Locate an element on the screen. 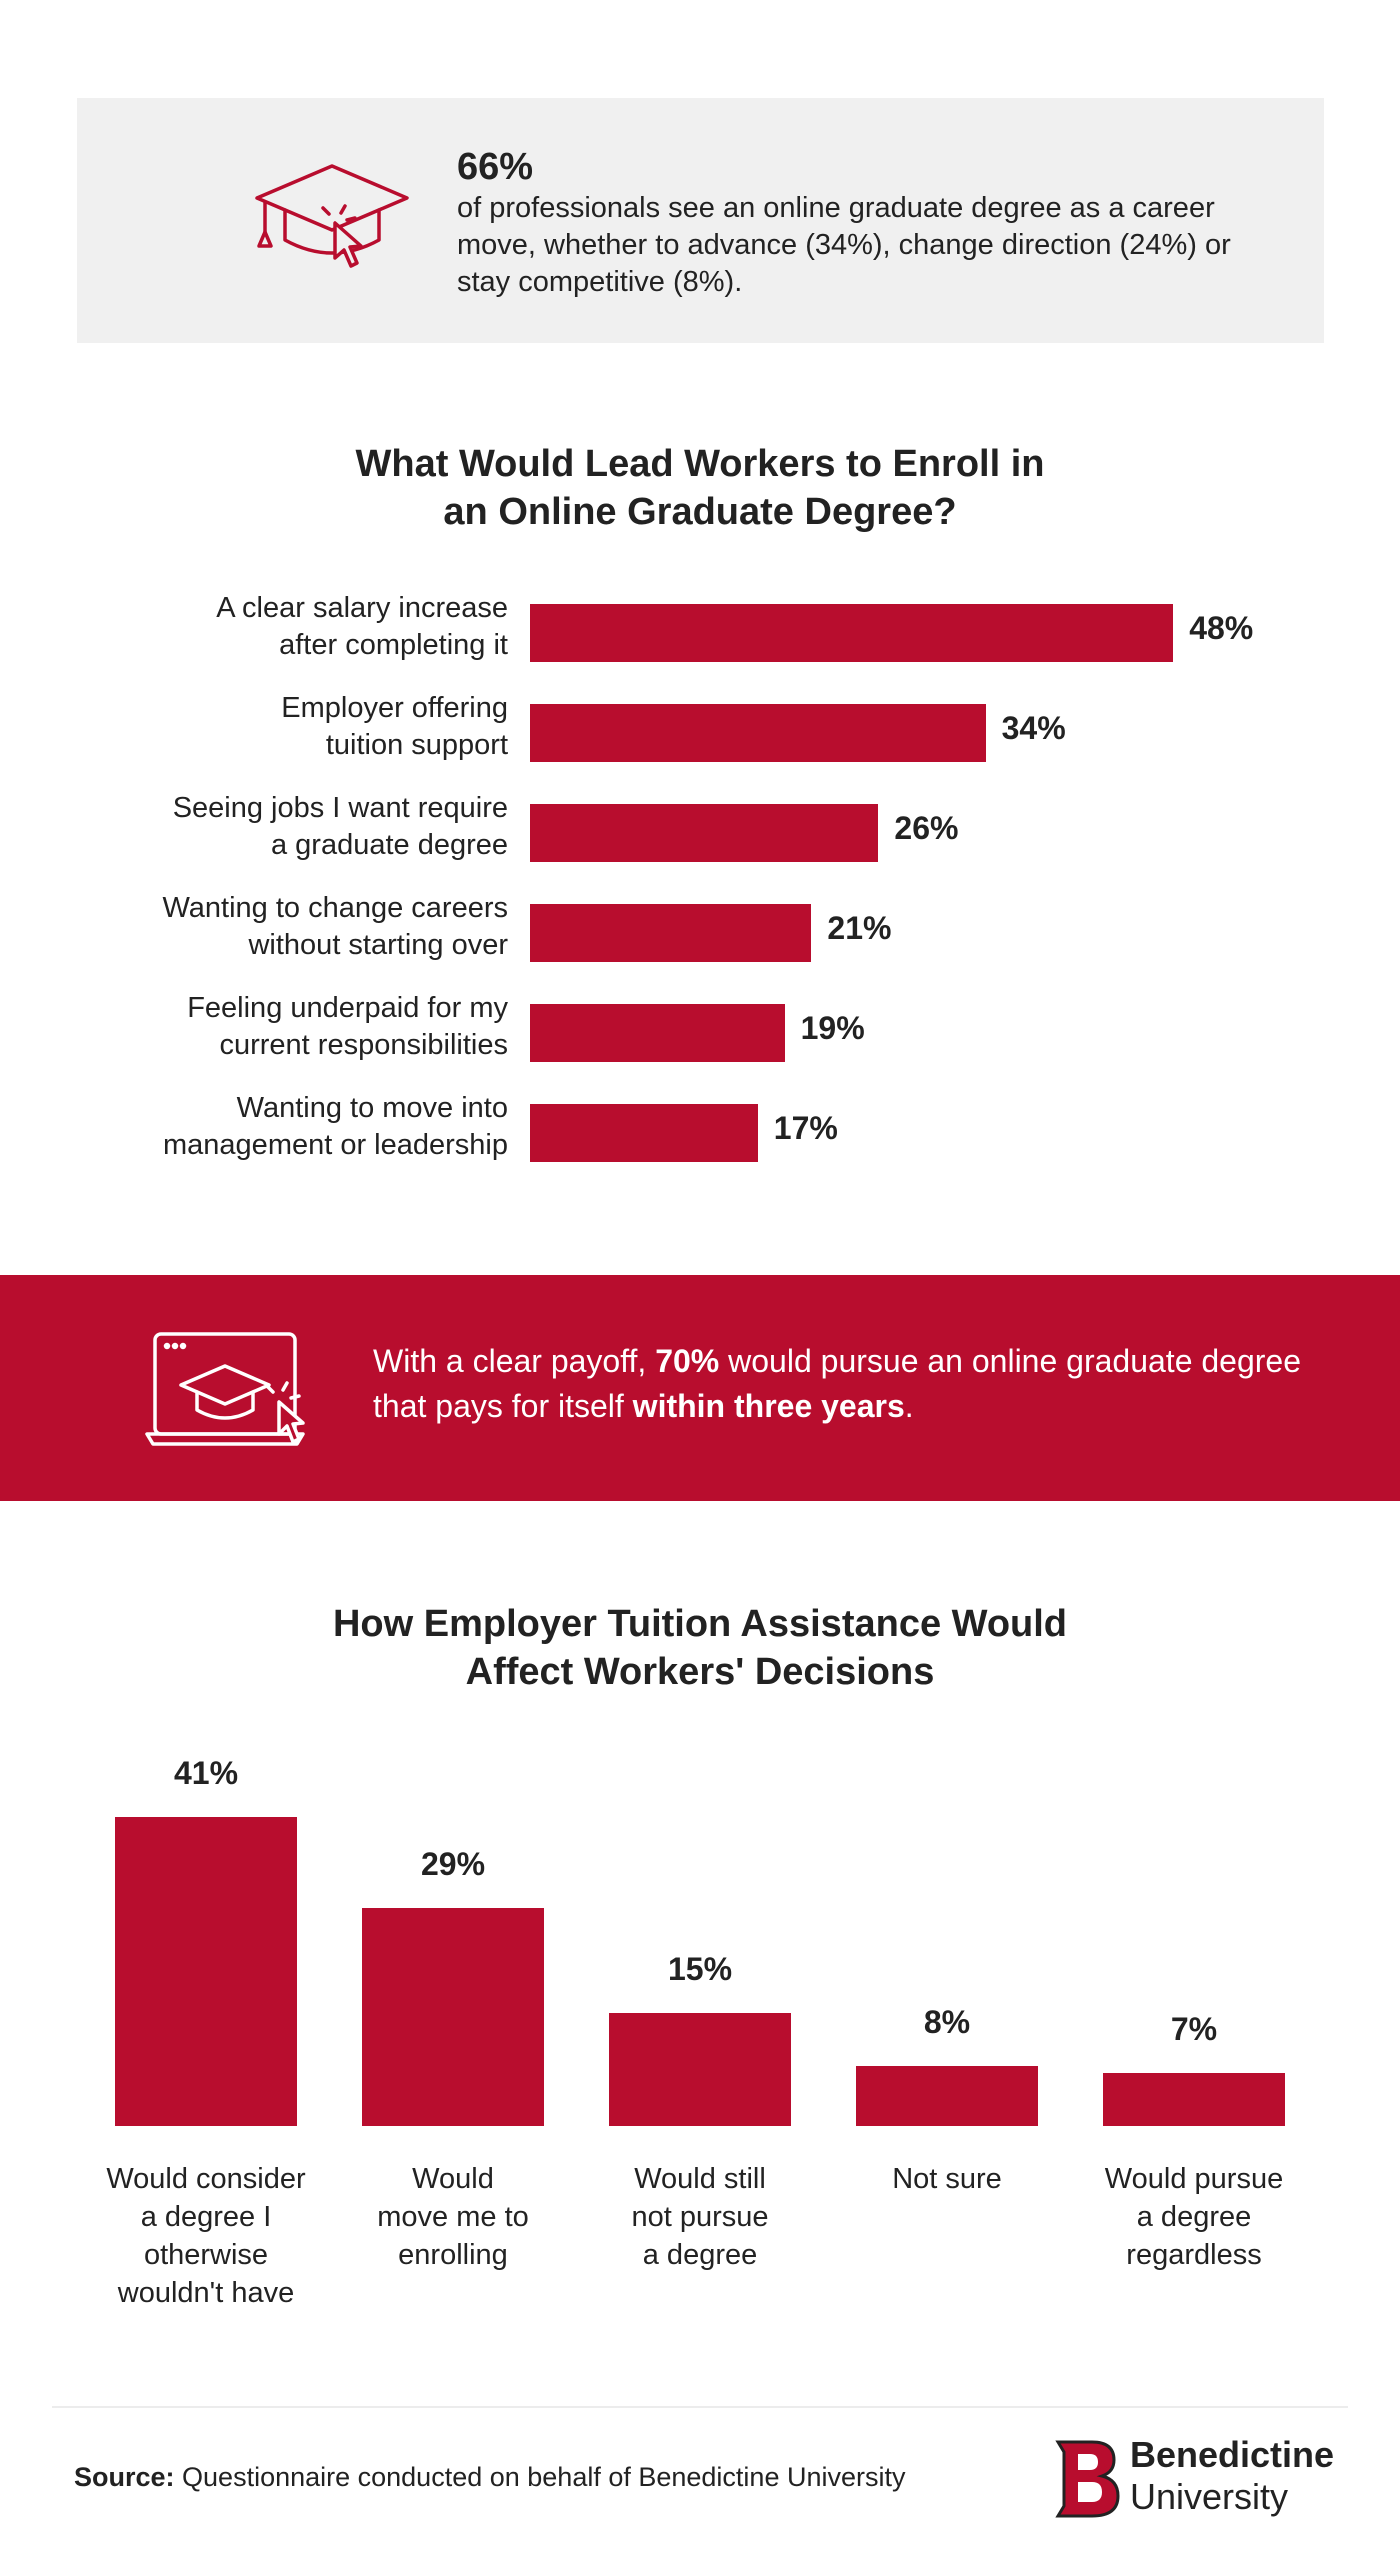 The width and height of the screenshot is (1400, 2560). laptop-graduation-cap-icon is located at coordinates (225, 1389).